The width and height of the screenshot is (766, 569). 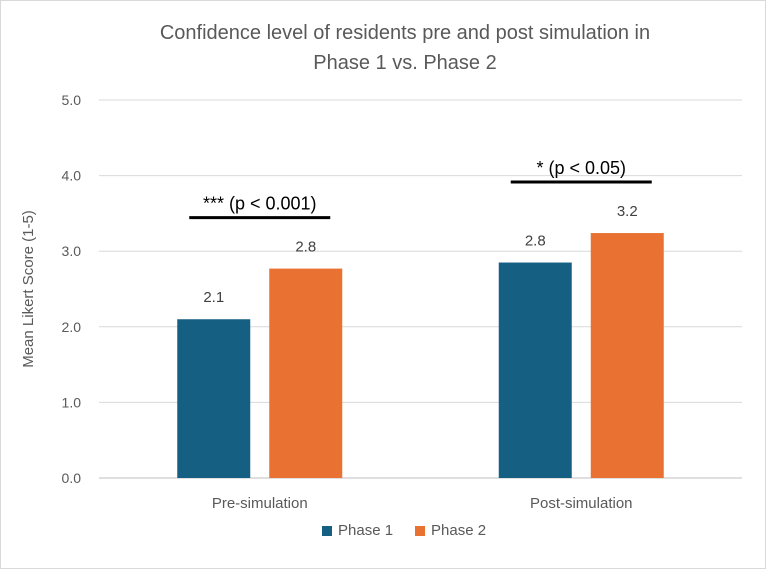 I want to click on y-axis-title: Mean Likert Score (1-5), so click(x=28, y=289).